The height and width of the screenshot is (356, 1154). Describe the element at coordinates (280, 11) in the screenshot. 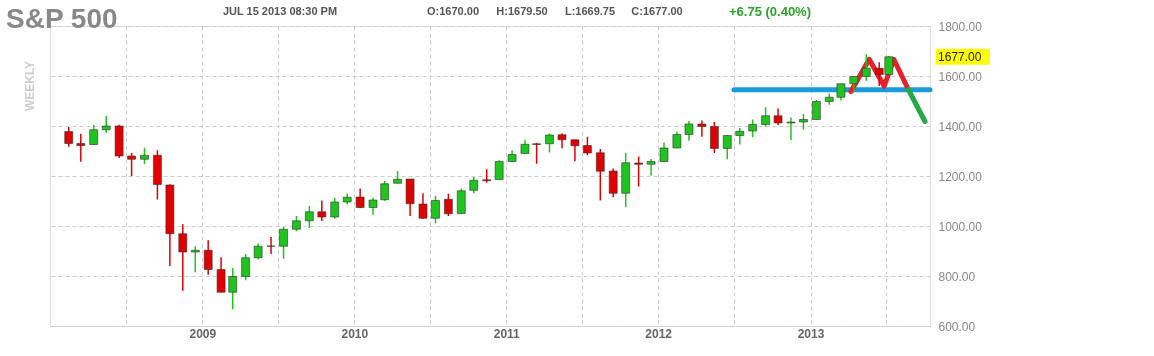

I see `text: JUL 15 2013 08:30 PM` at that location.